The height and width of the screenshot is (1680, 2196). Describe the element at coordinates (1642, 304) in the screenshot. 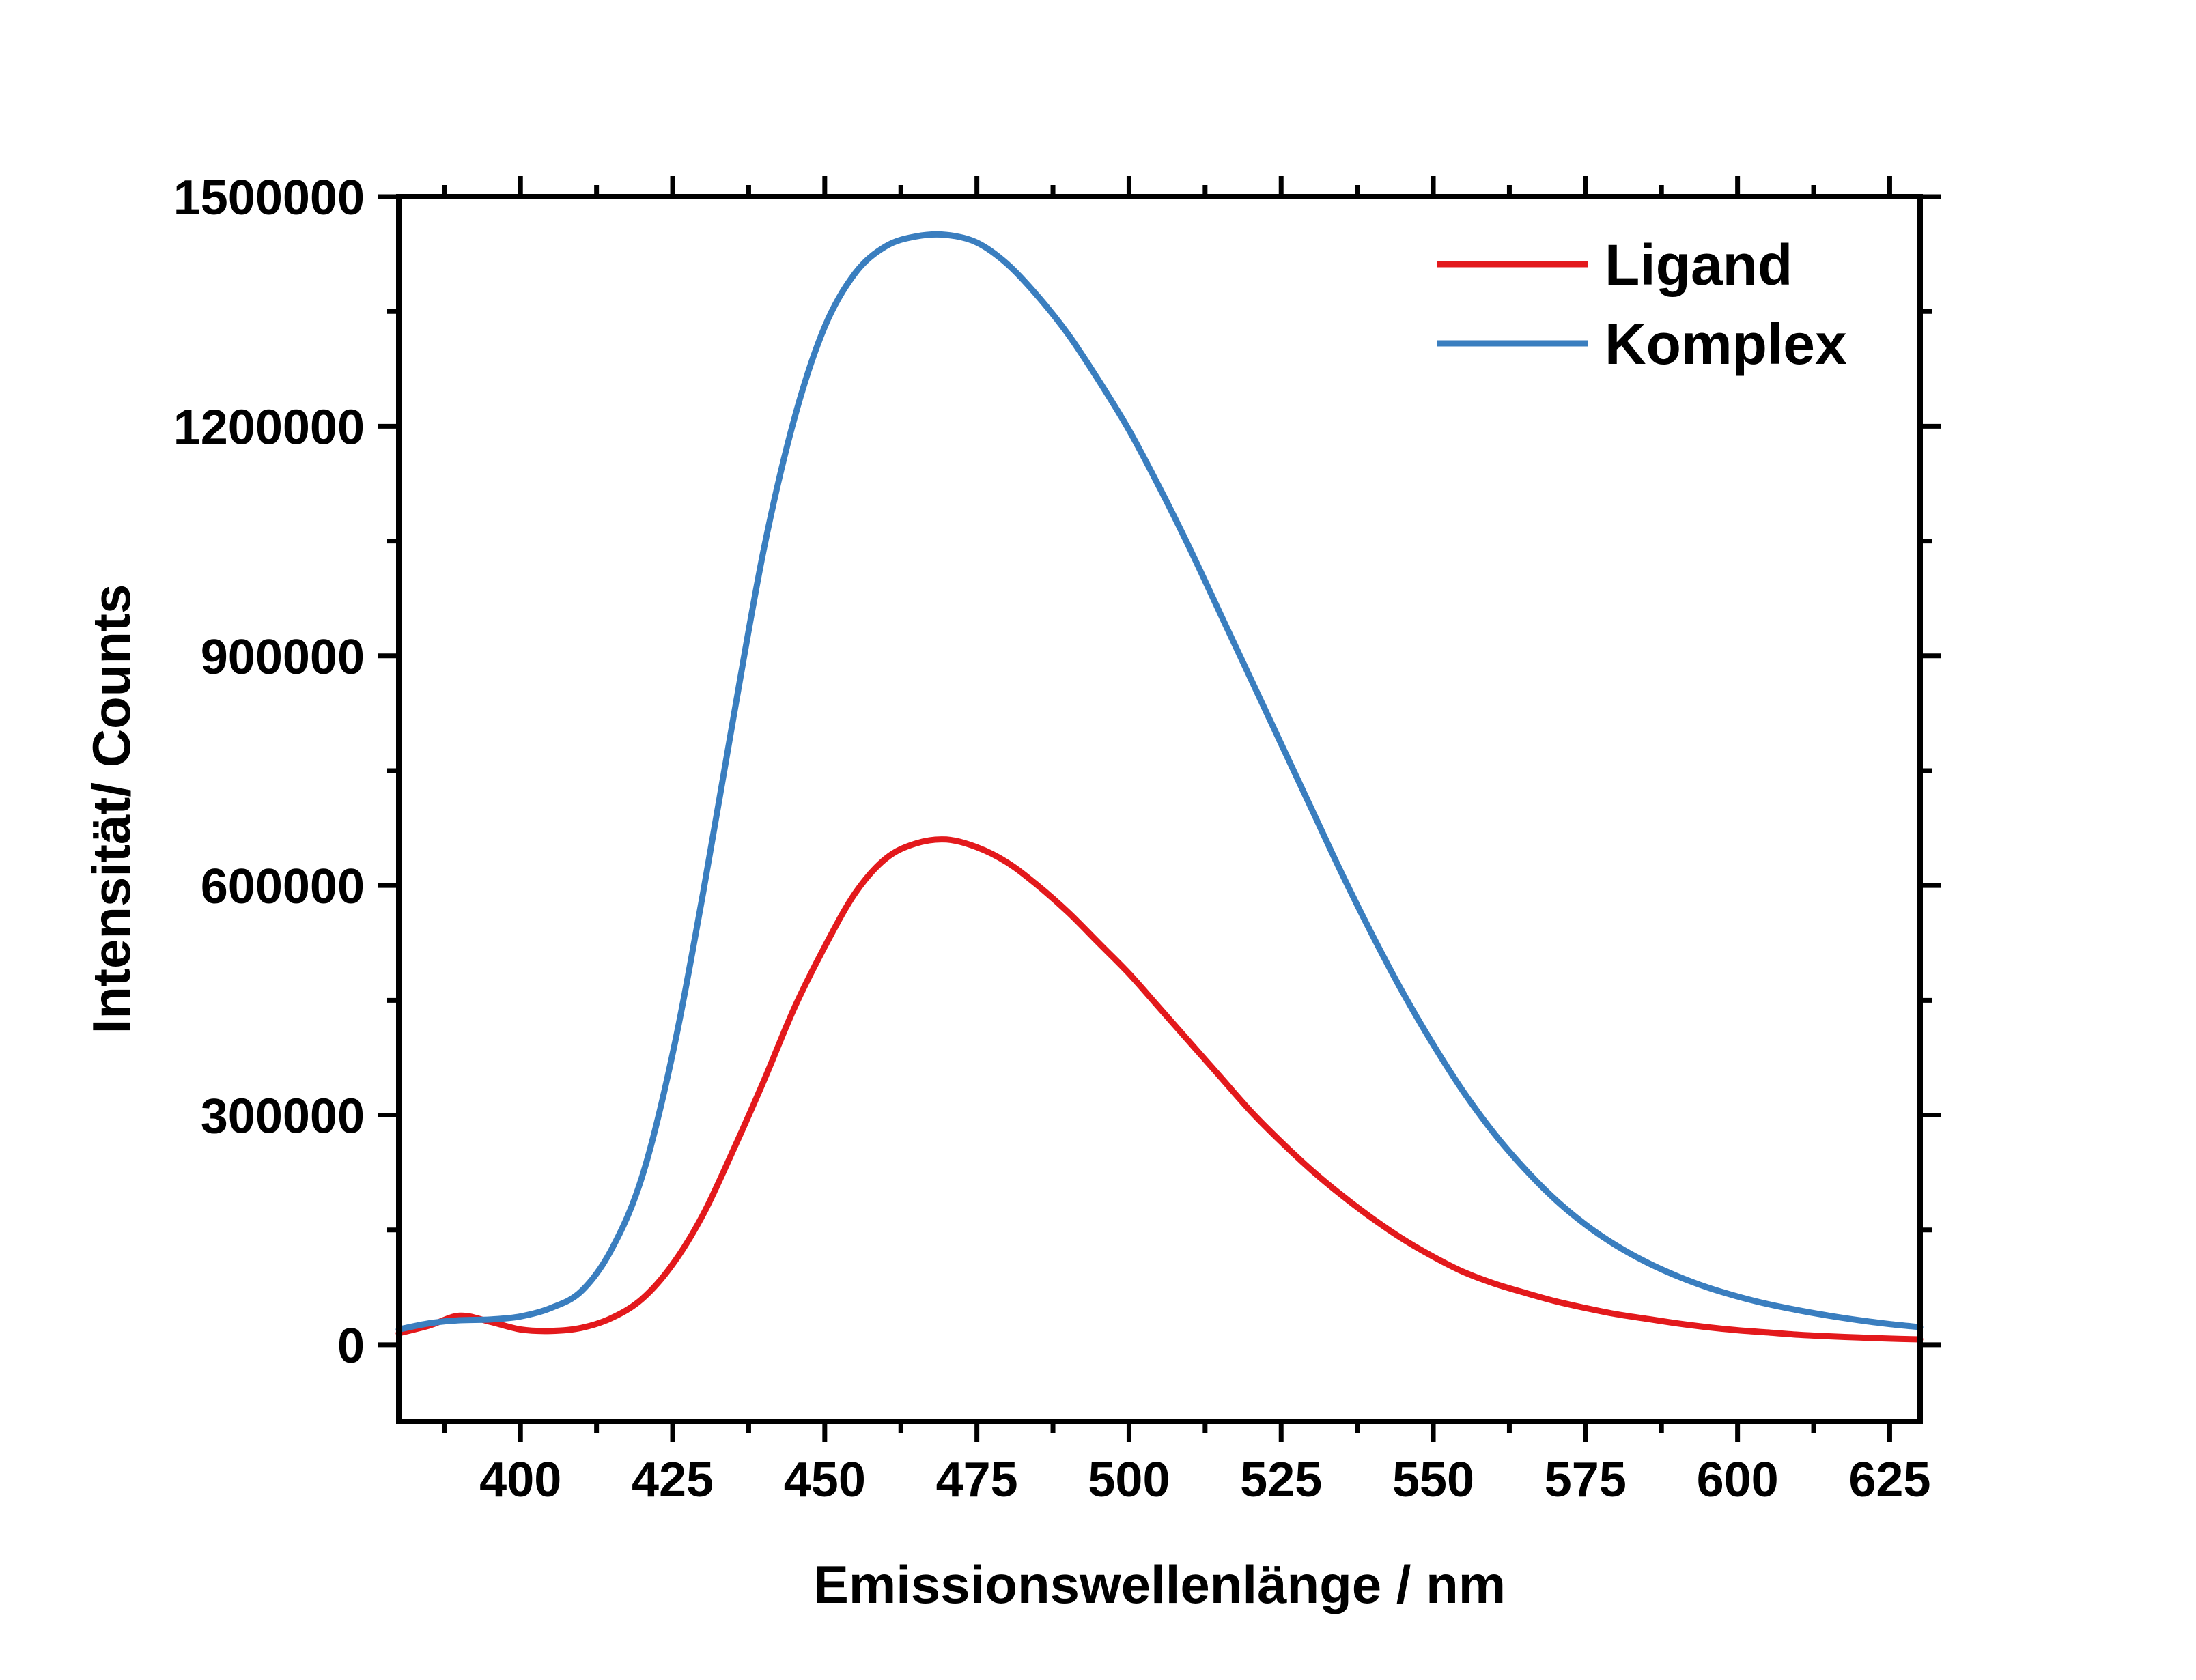

I see `legend: Ligand Komplex` at that location.